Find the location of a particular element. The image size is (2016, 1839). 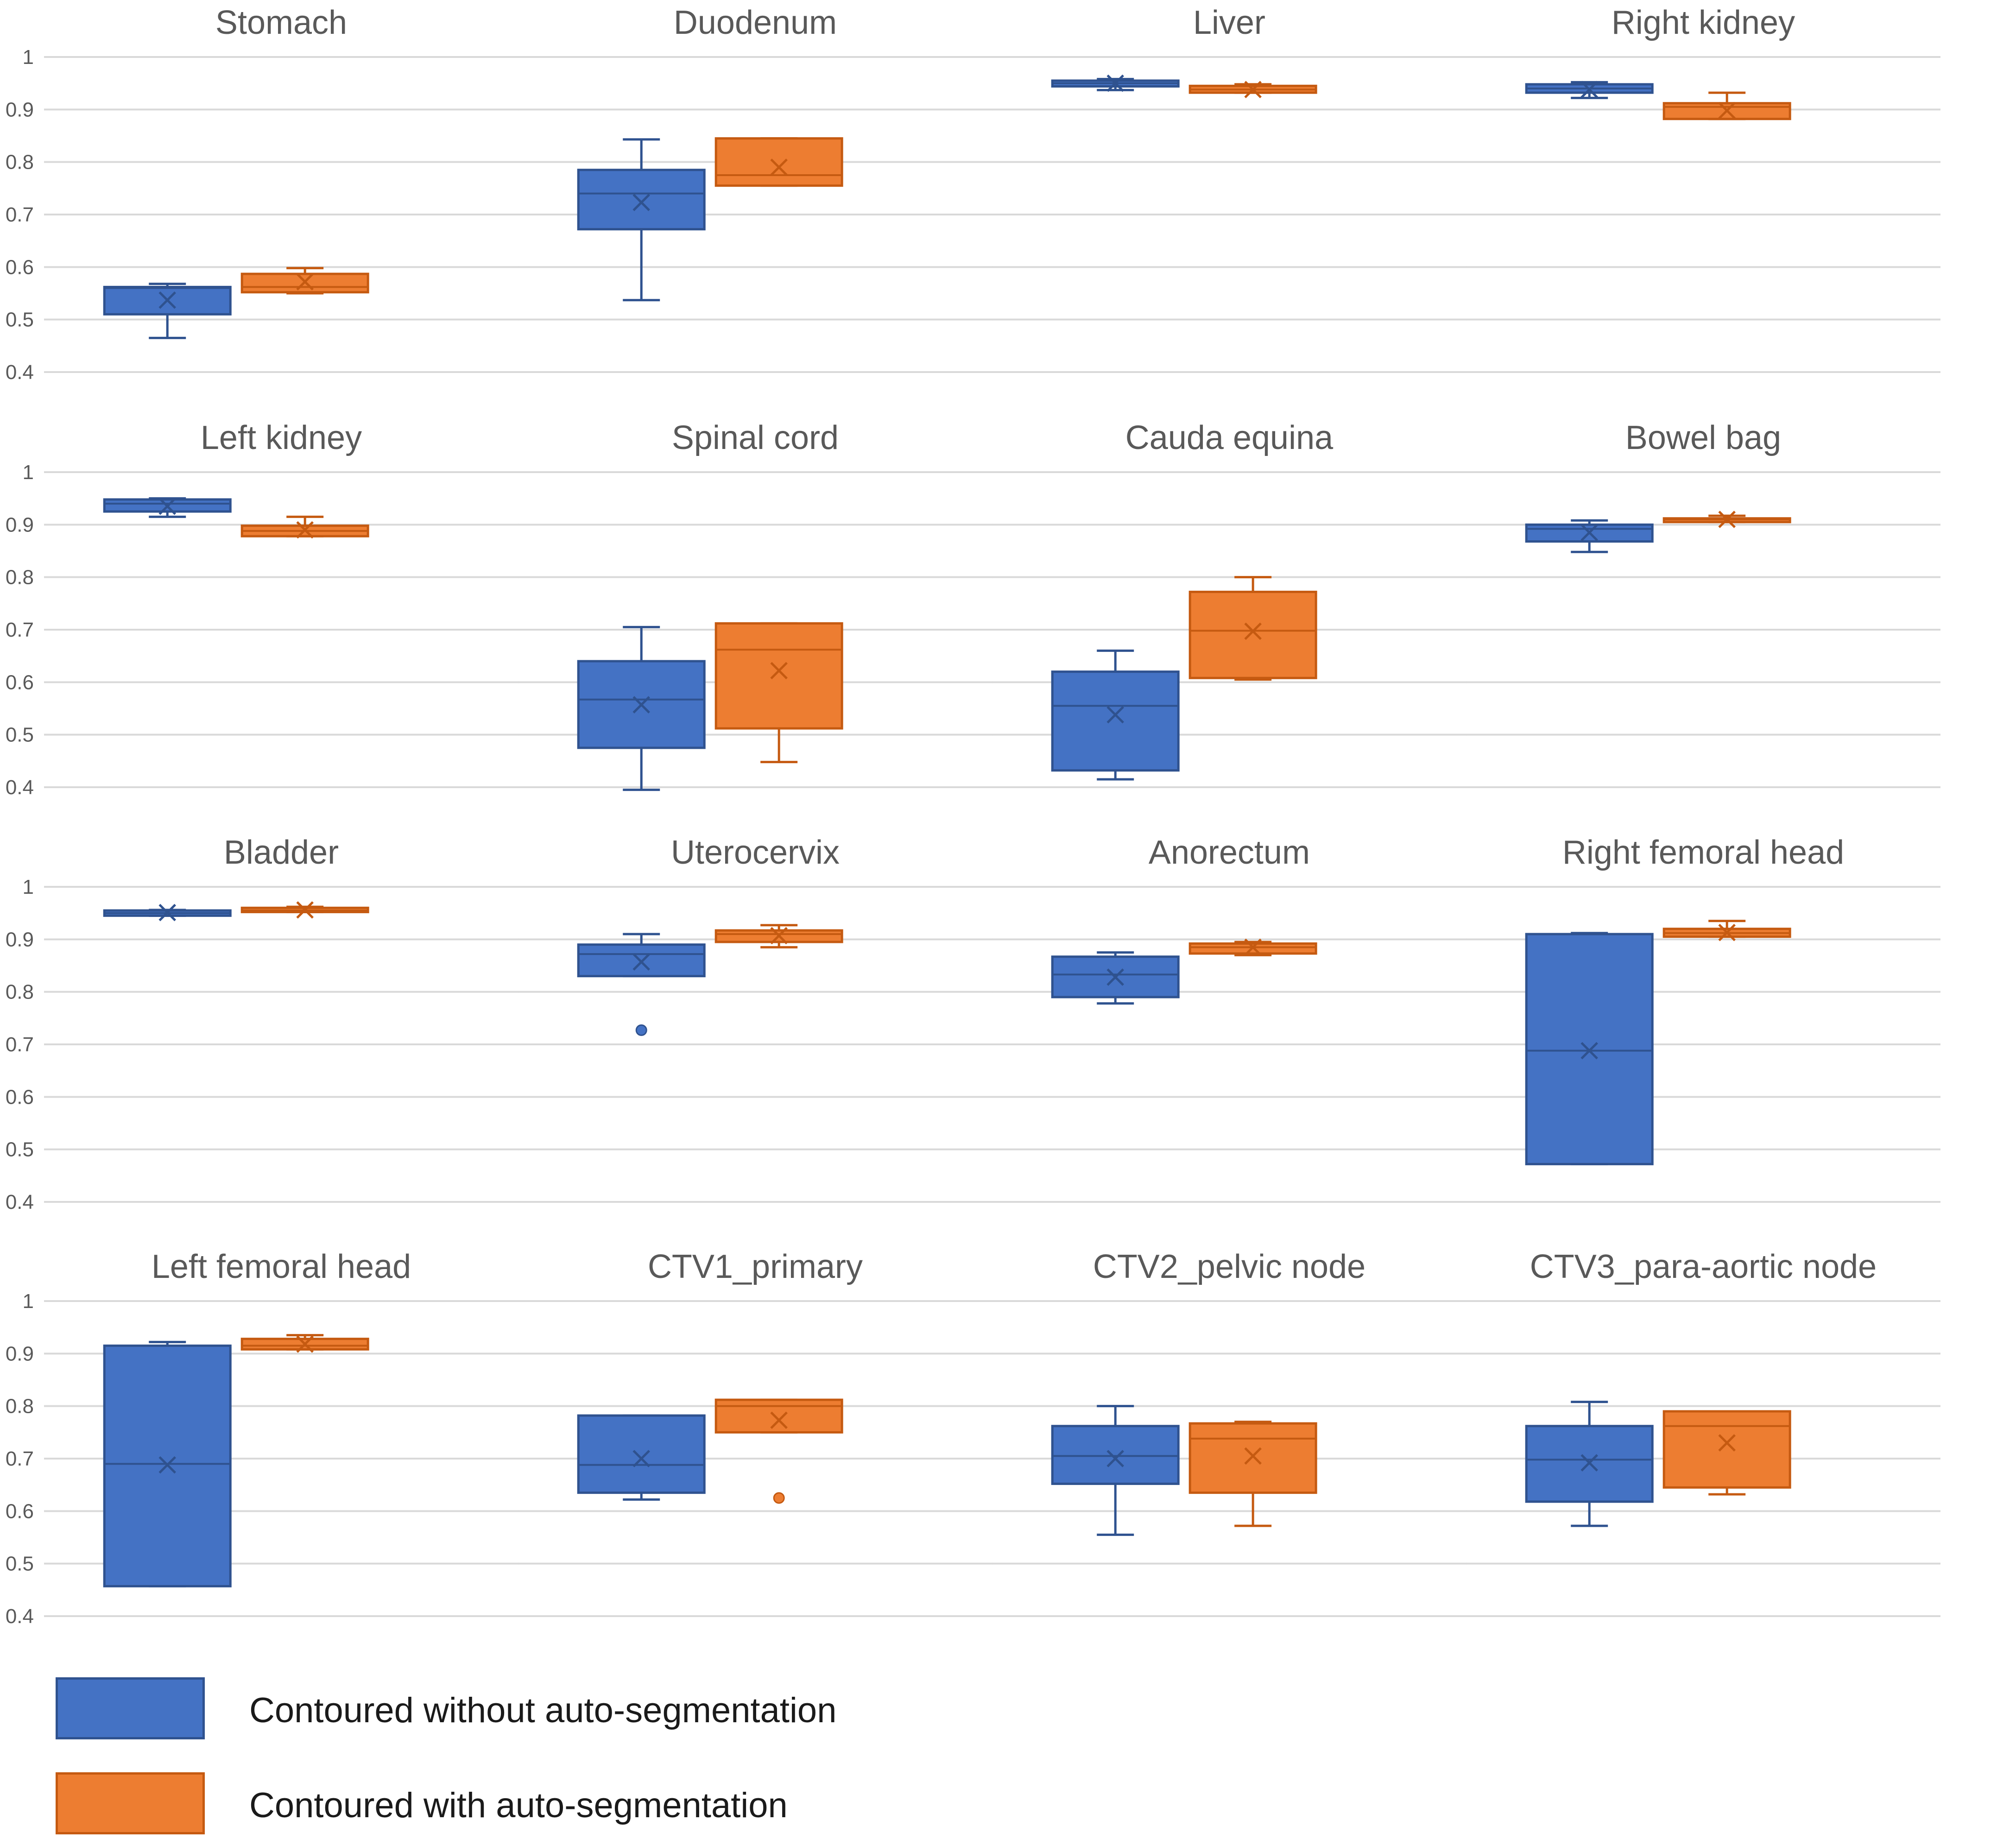

y-tick-label: 0.5 is located at coordinates (20, 1564).